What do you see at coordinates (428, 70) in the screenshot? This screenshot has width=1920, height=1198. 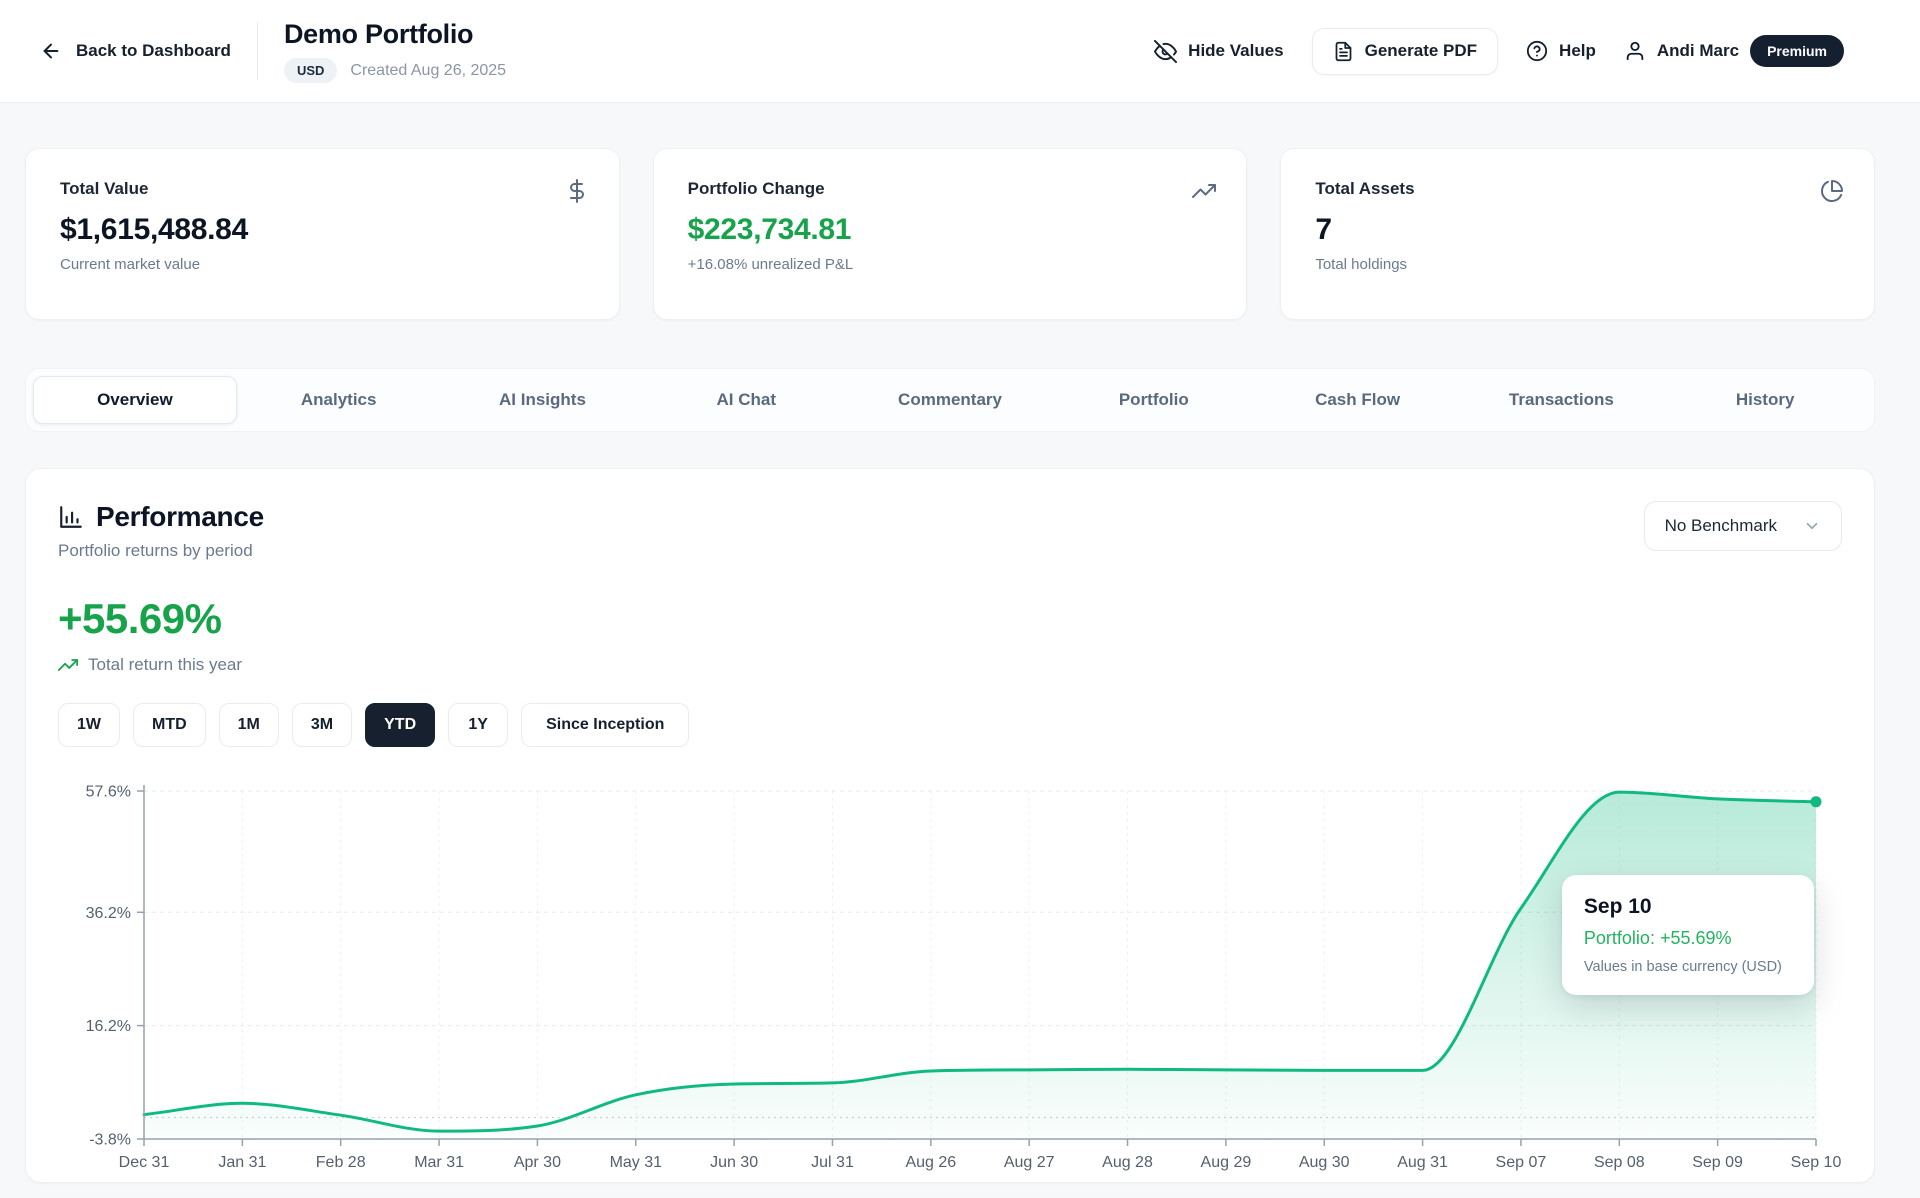 I see `created-date: Created Aug 26, 2025` at bounding box center [428, 70].